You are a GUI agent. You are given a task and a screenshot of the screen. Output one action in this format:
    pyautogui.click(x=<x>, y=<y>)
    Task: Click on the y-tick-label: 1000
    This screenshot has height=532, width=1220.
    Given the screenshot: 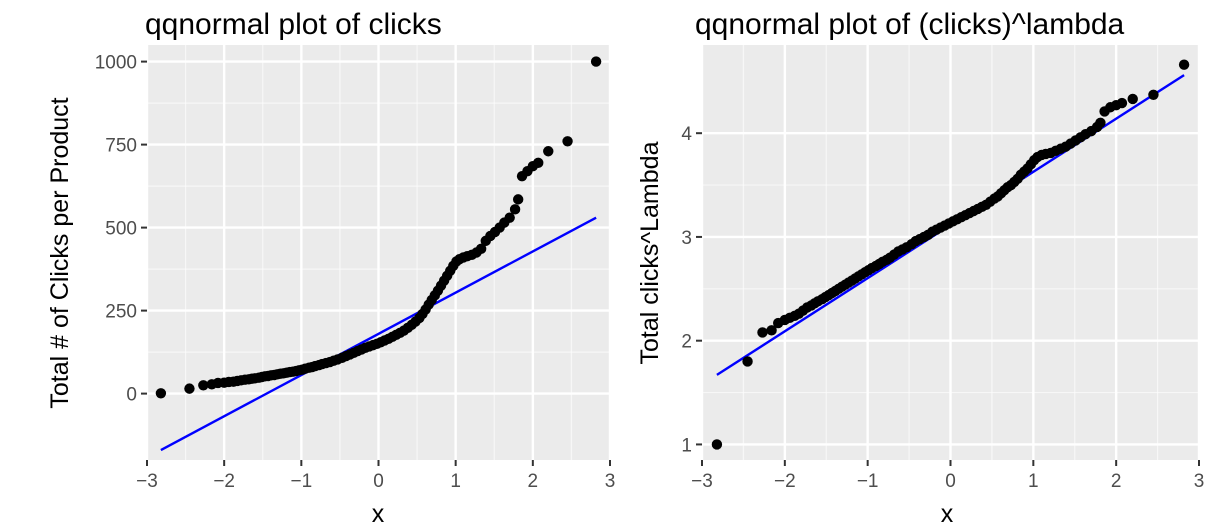 What is the action you would take?
    pyautogui.click(x=116, y=63)
    